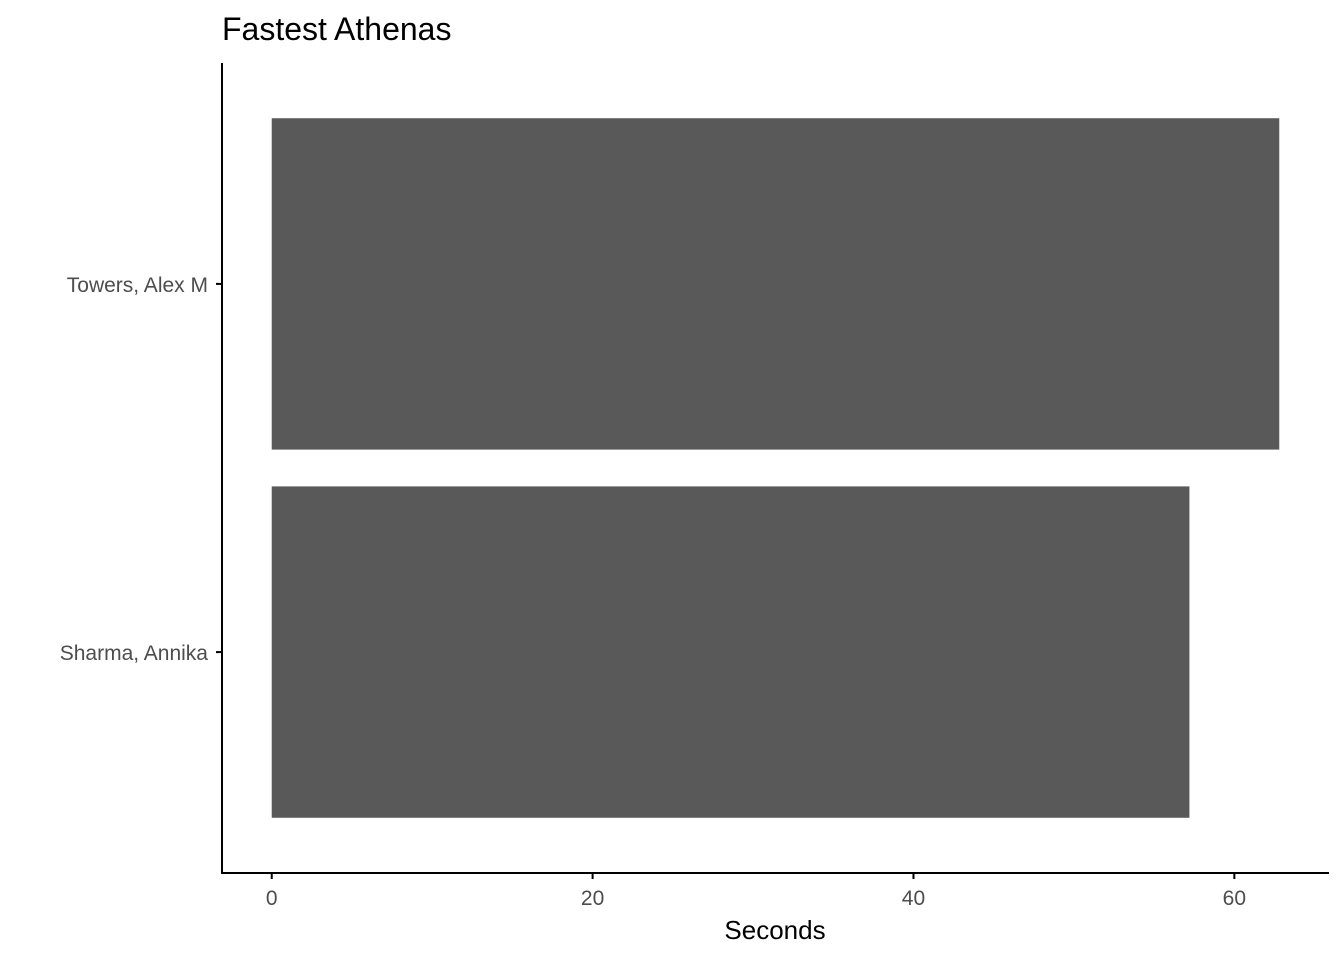 The image size is (1344, 960). Describe the element at coordinates (272, 898) in the screenshot. I see `x-tick-label: 0` at that location.